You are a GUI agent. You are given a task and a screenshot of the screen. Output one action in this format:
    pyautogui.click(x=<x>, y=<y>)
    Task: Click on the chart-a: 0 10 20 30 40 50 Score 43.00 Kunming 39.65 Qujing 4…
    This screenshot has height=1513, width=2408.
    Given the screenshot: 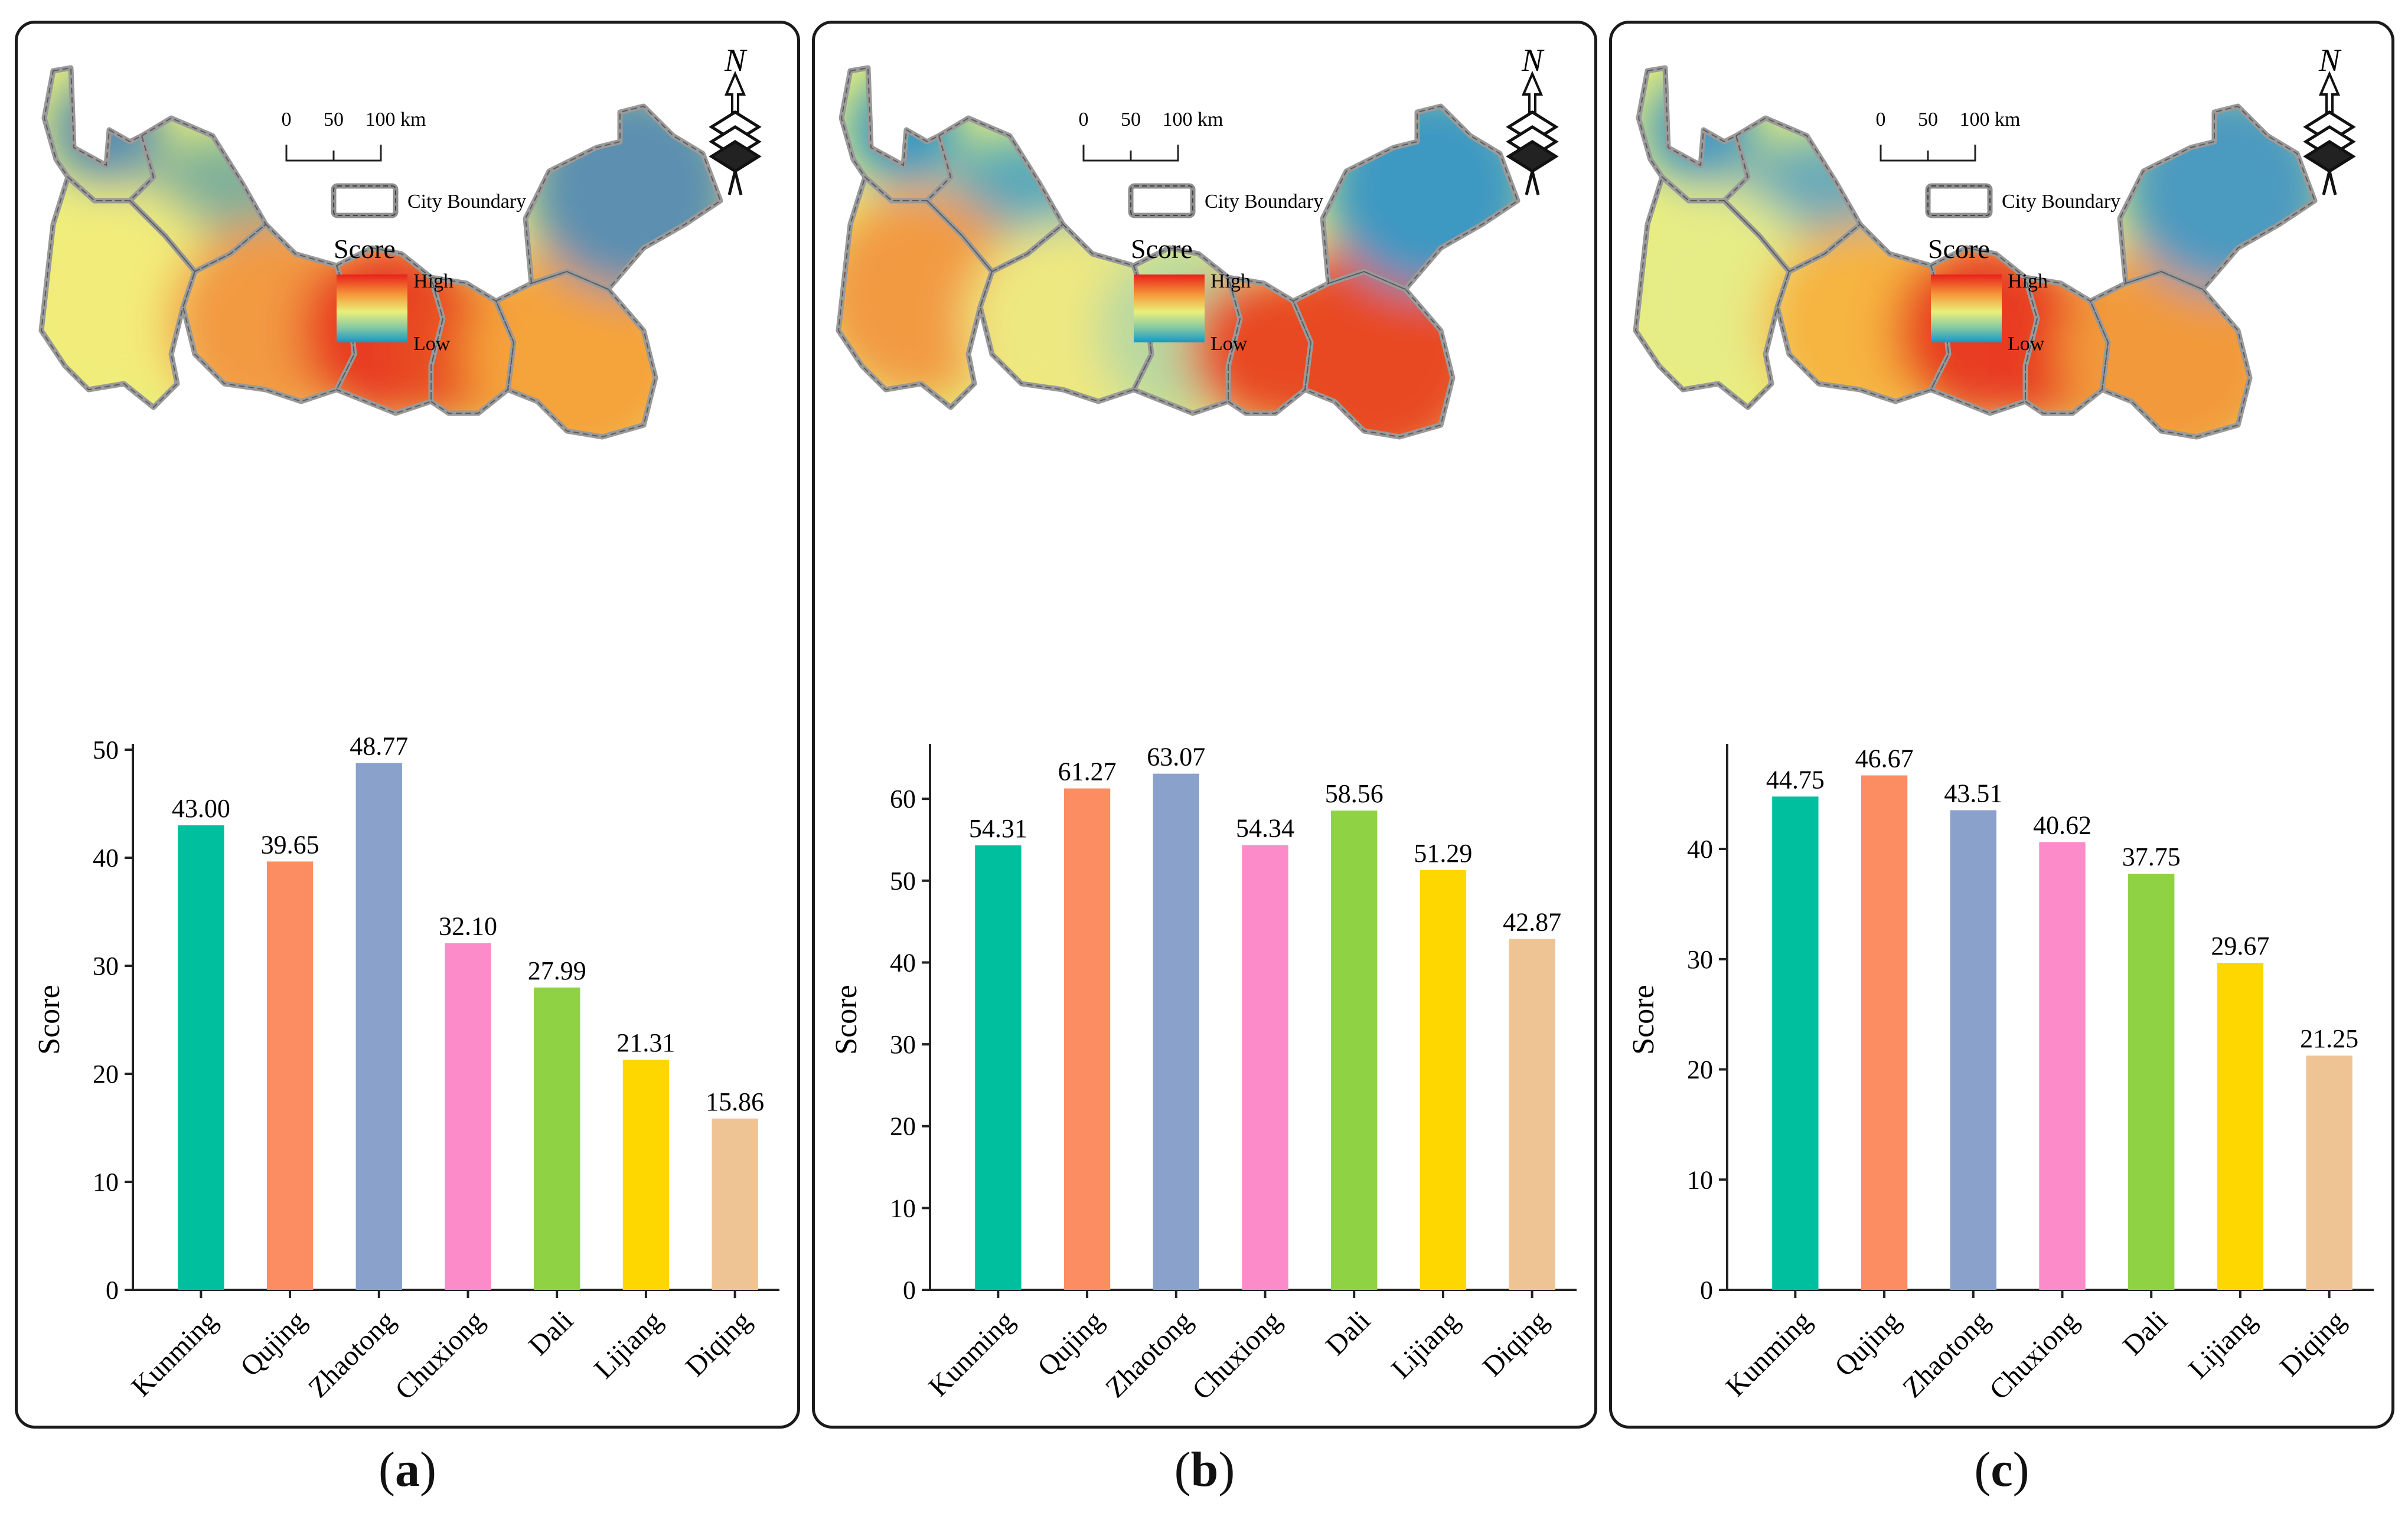 What is the action you would take?
    pyautogui.click(x=405, y=1069)
    